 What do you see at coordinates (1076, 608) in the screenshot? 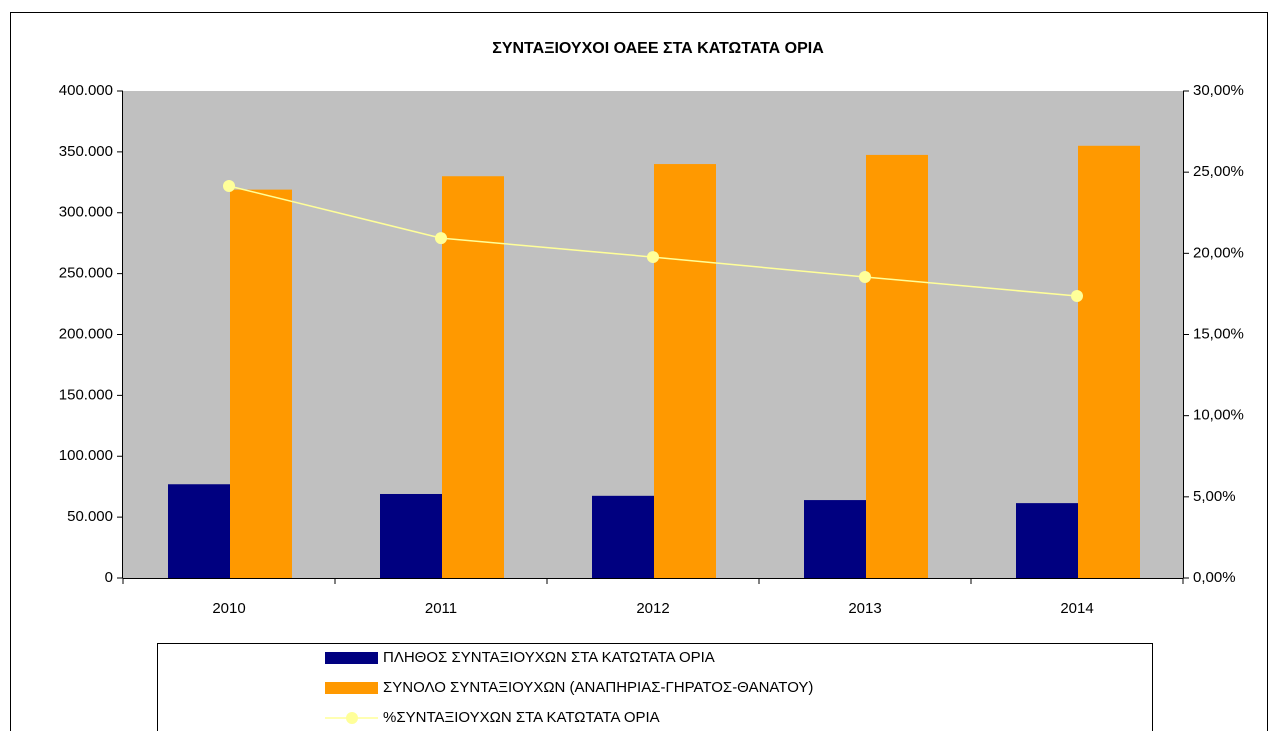
I see `x-tick-label: 2014` at bounding box center [1076, 608].